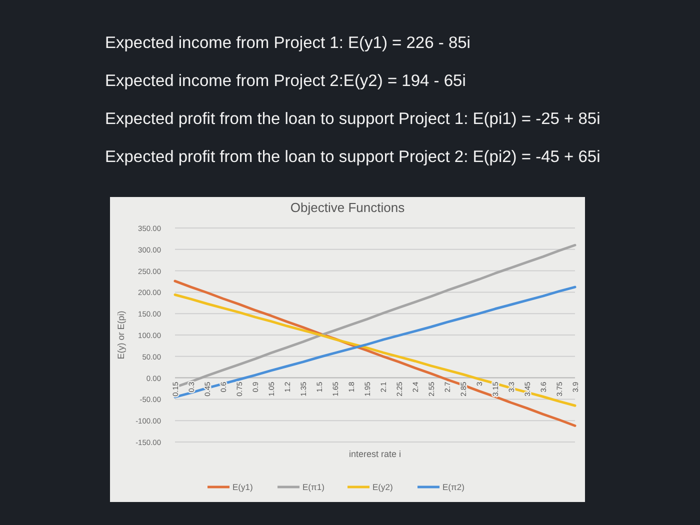 This screenshot has height=525, width=700. What do you see at coordinates (352, 119) in the screenshot?
I see `text: Expected profit from the loan to support Project 1: E(pi1) = -25 + 85i` at bounding box center [352, 119].